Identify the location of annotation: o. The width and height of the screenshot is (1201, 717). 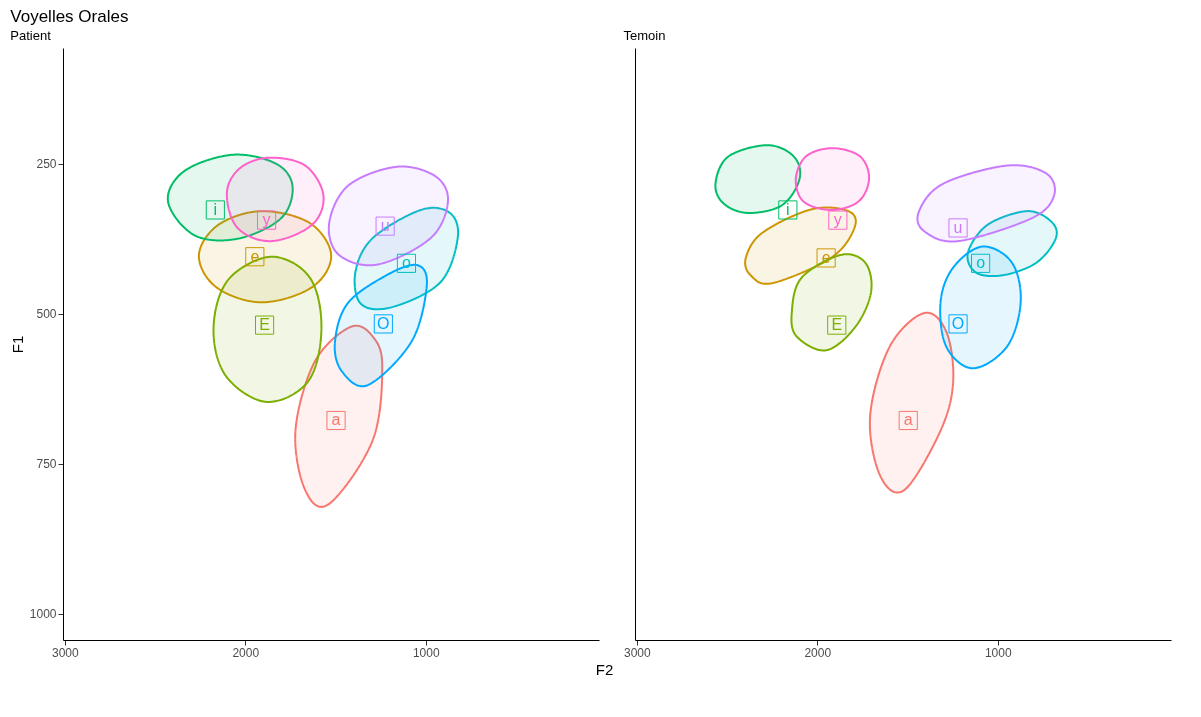
(981, 263).